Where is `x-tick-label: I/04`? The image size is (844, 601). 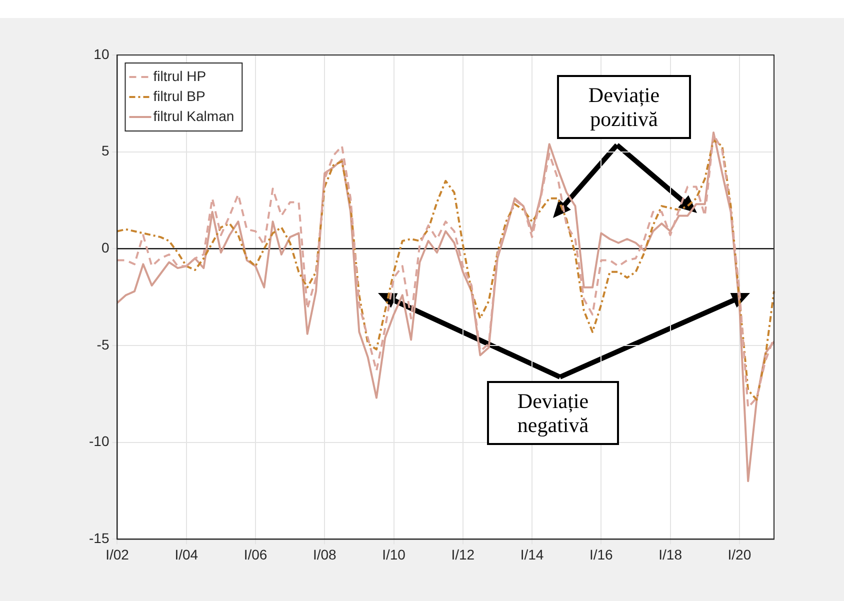
x-tick-label: I/04 is located at coordinates (186, 554).